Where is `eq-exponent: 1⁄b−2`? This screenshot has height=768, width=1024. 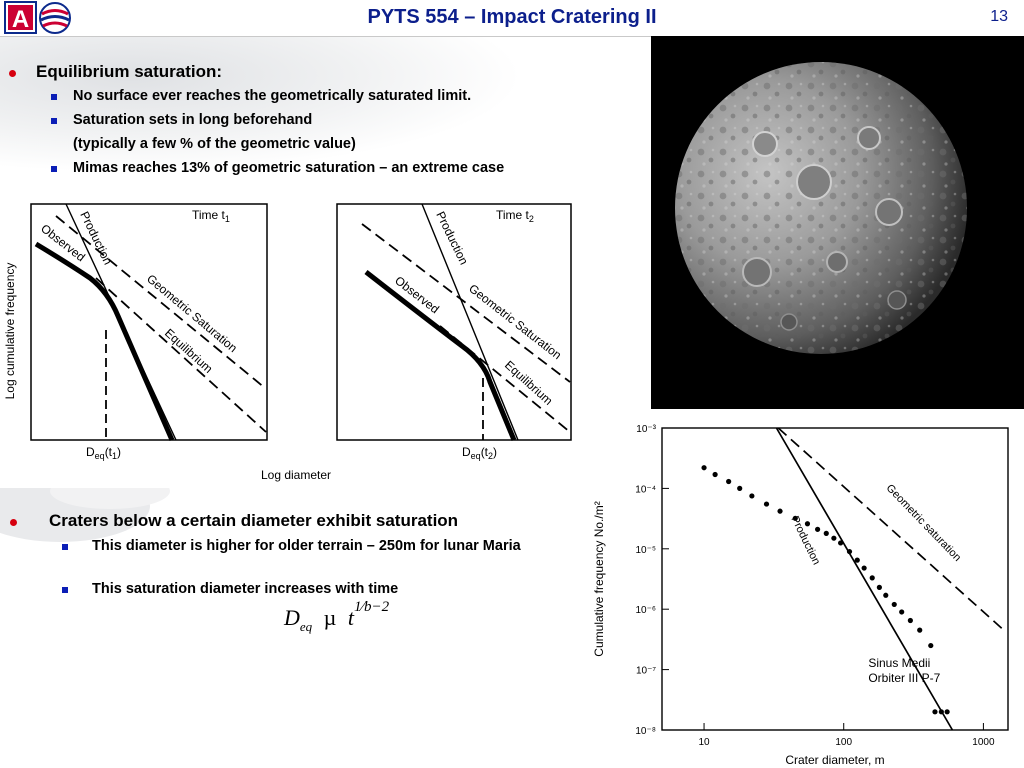 eq-exponent: 1⁄b−2 is located at coordinates (371, 607).